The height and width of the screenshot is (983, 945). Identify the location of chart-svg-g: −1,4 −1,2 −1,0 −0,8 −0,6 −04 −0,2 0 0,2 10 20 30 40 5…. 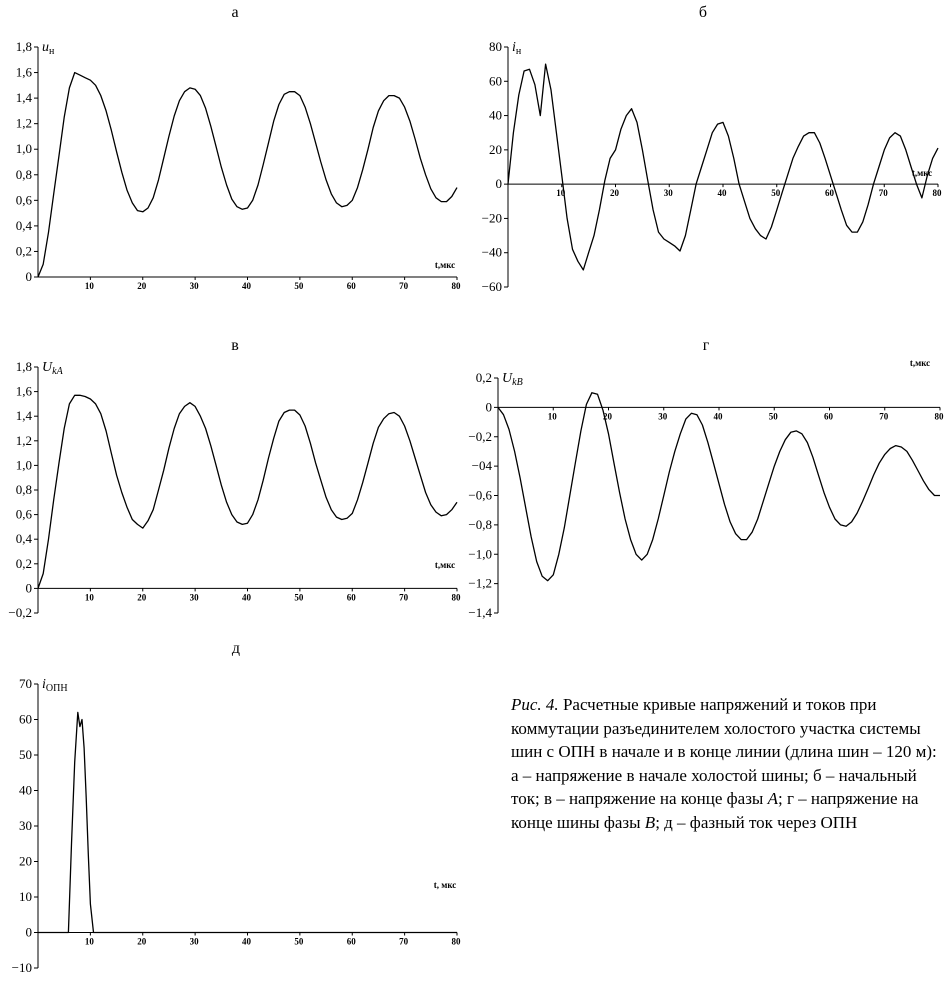
(706, 489).